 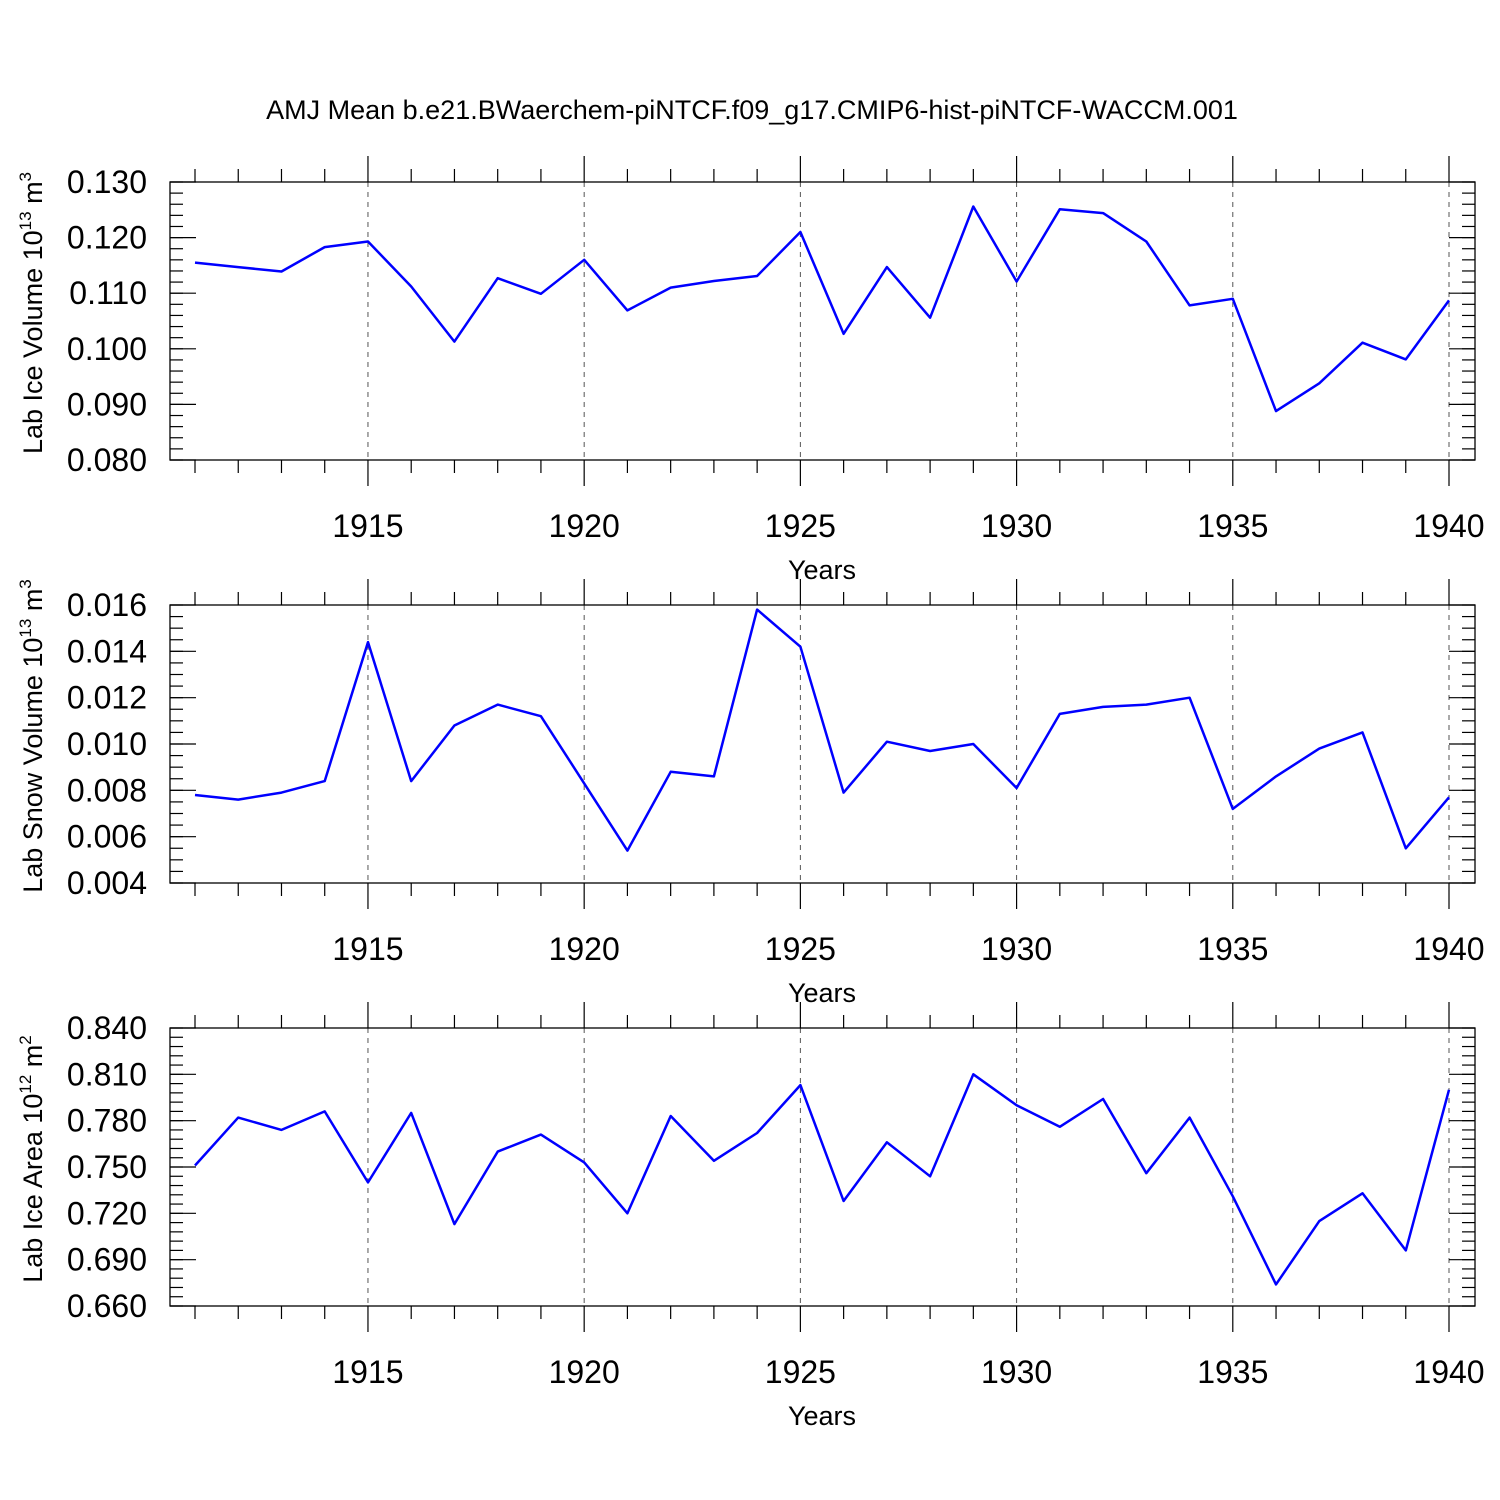 What do you see at coordinates (107, 404) in the screenshot?
I see `y-tick-label: 0.090` at bounding box center [107, 404].